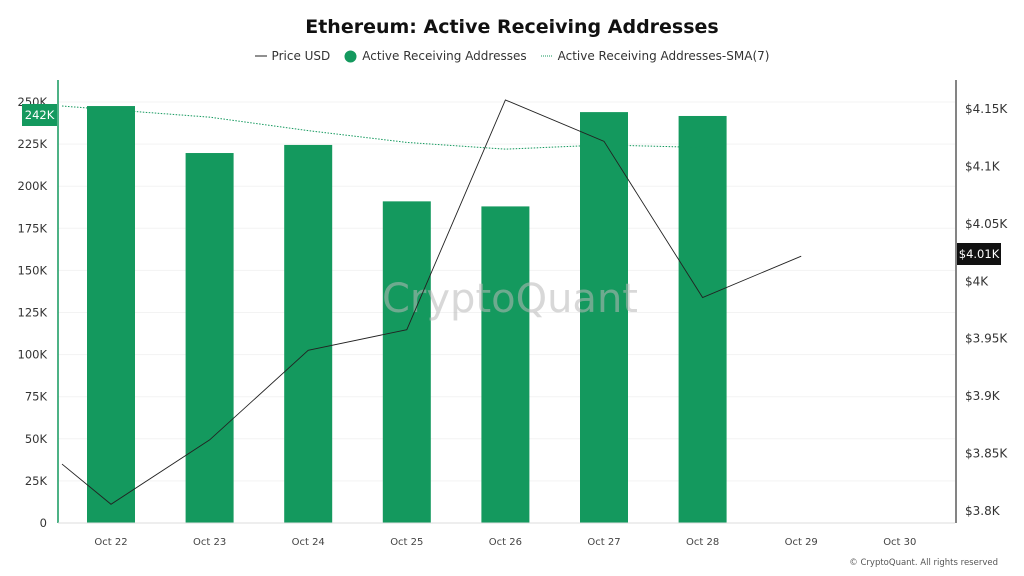 This screenshot has height=576, width=1024. Describe the element at coordinates (505, 542) in the screenshot. I see `x-tick-label: Oct 26` at that location.